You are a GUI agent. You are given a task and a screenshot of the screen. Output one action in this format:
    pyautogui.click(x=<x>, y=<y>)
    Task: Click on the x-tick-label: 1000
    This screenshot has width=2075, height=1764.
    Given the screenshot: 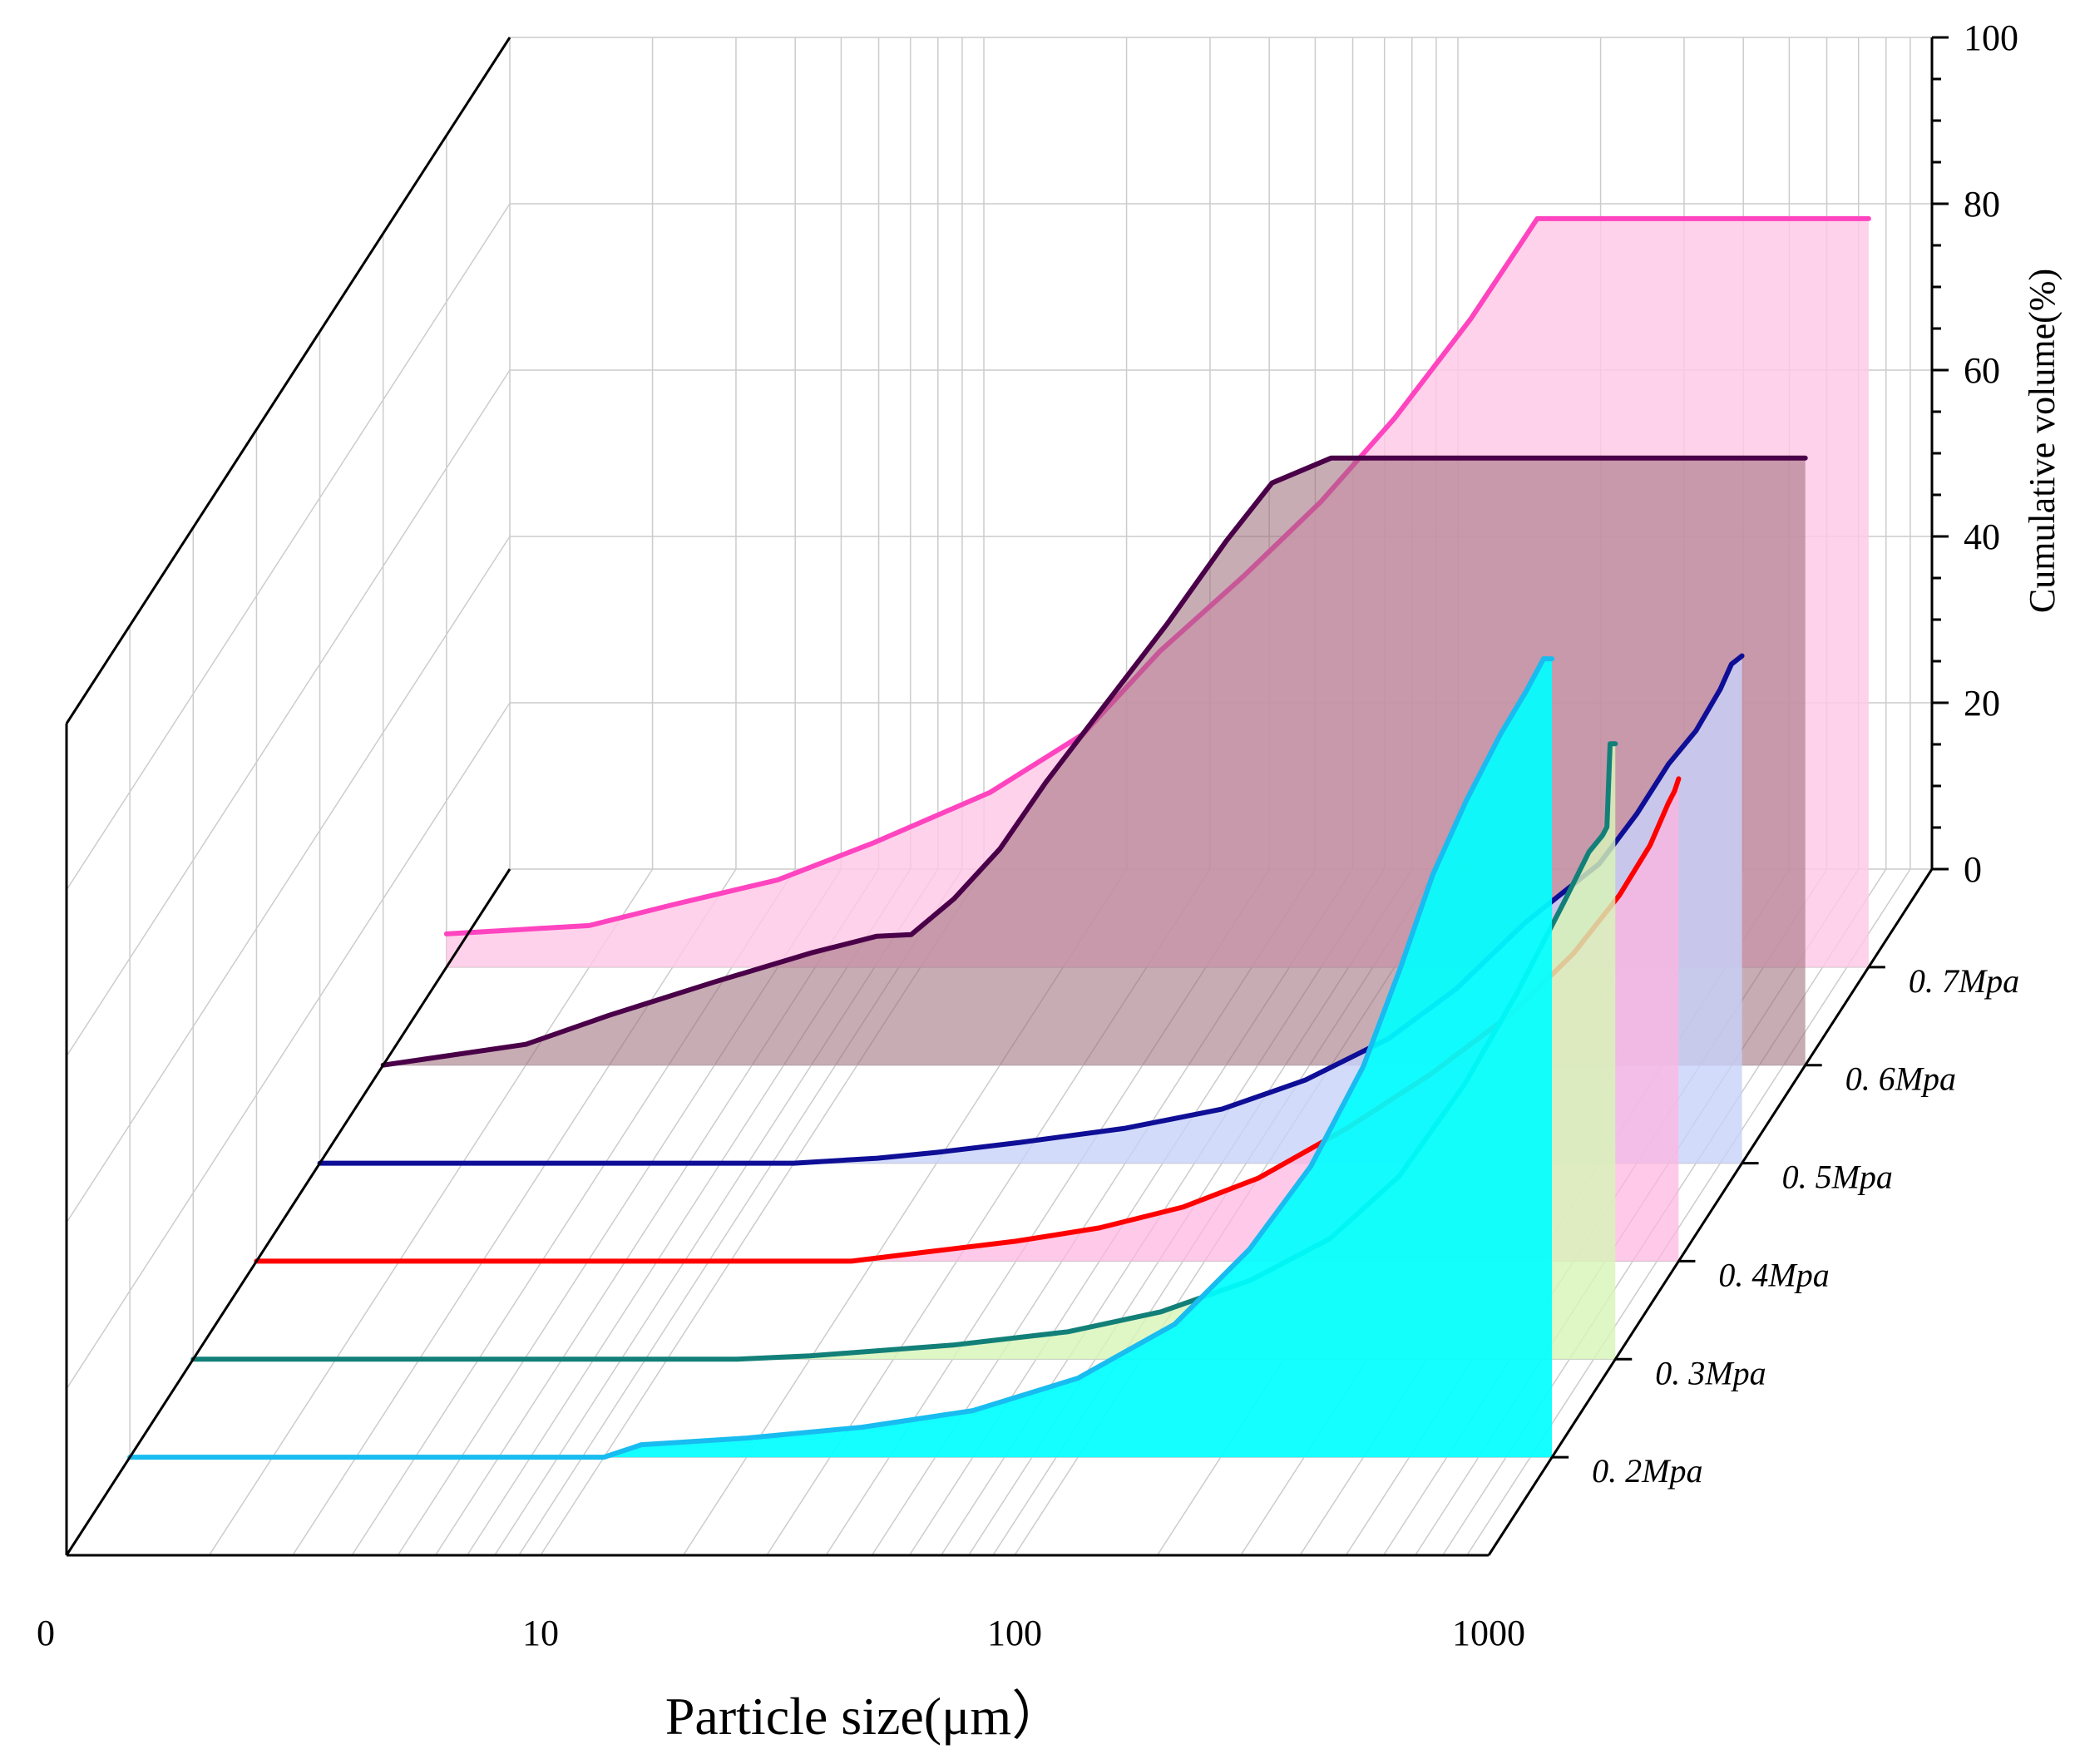 What is the action you would take?
    pyautogui.click(x=1488, y=1633)
    